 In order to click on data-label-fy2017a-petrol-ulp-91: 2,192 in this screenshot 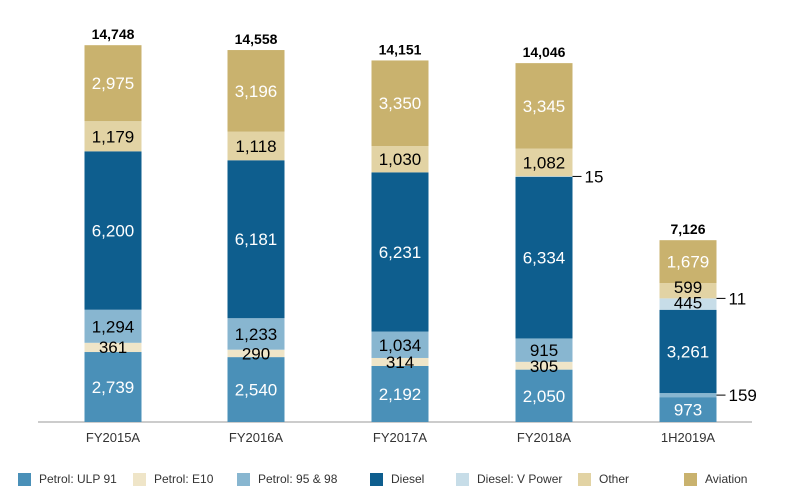, I will do `click(400, 394)`.